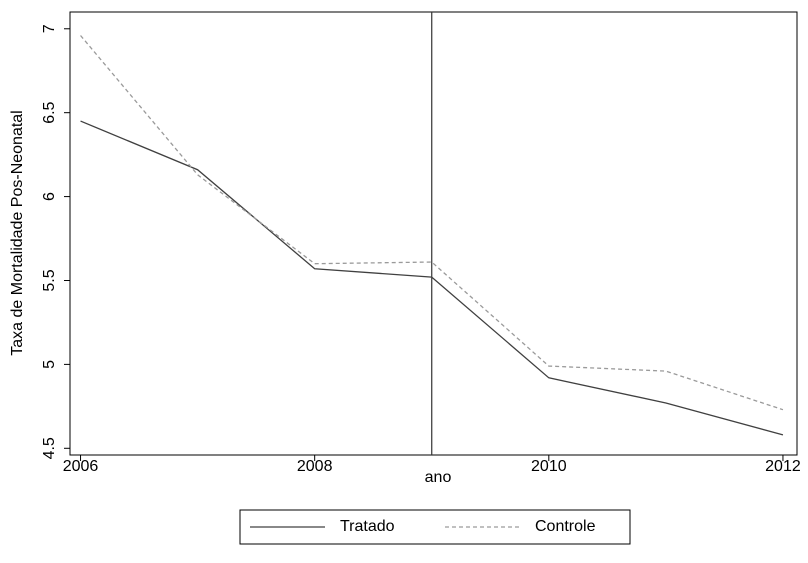  Describe the element at coordinates (549, 466) in the screenshot. I see `x-tick-label: 2010` at that location.